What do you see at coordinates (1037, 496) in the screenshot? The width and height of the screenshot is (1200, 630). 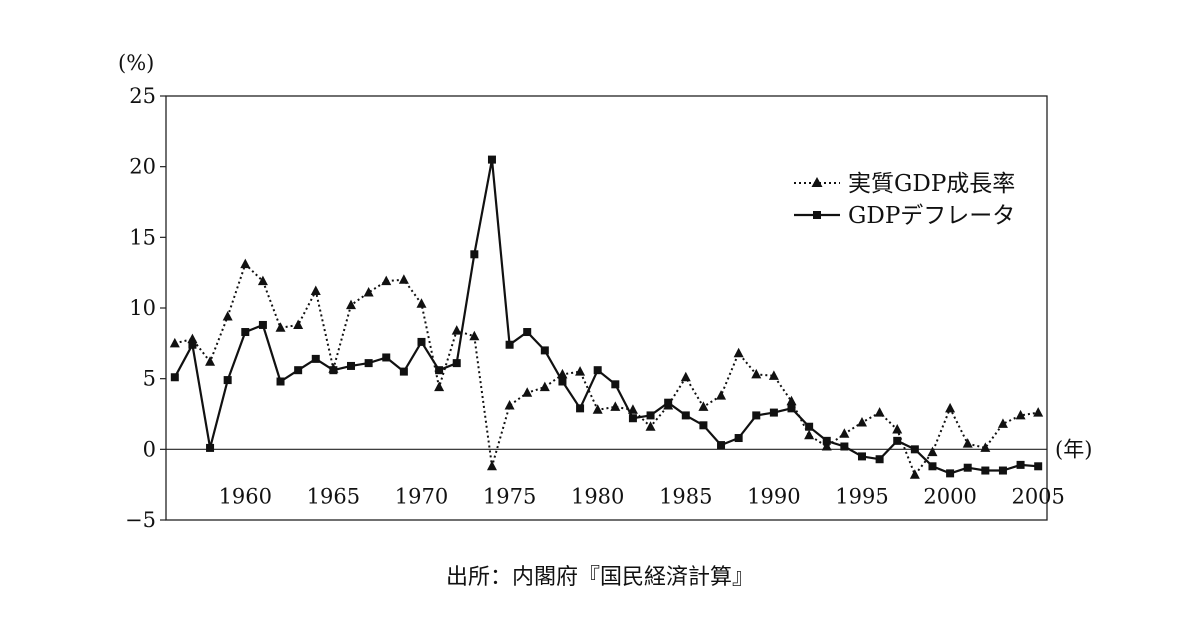 I see `x-tick-label: 2005` at bounding box center [1037, 496].